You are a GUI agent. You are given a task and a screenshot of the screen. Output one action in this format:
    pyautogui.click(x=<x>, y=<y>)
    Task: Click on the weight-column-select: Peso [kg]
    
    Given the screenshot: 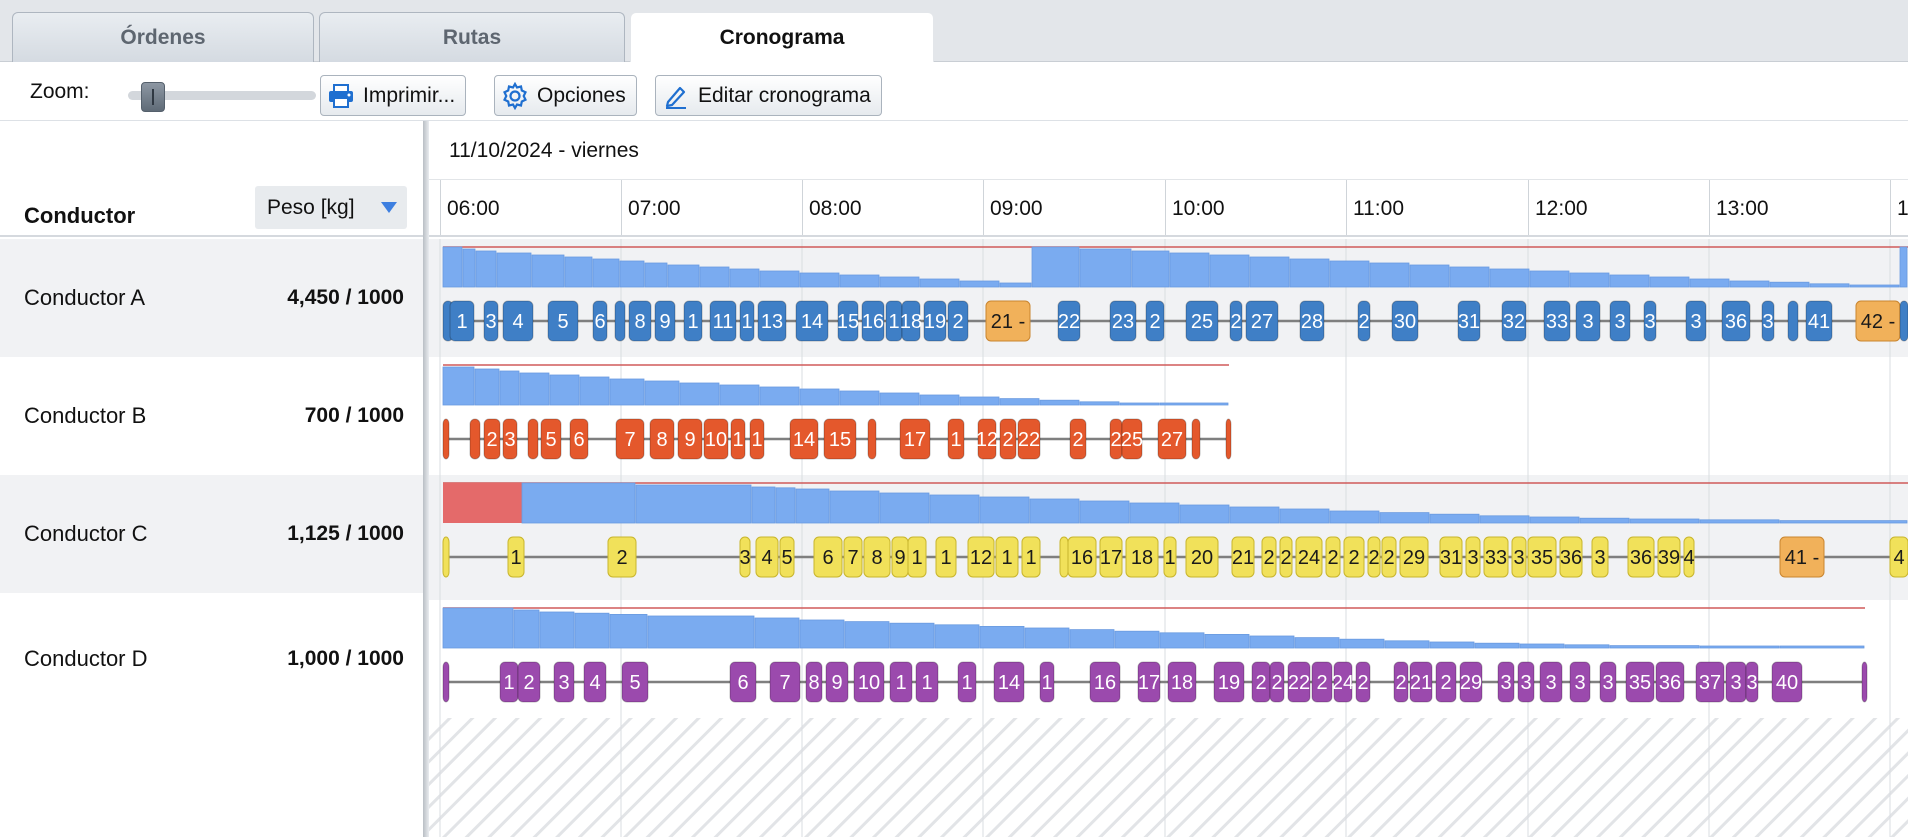 What is the action you would take?
    pyautogui.click(x=331, y=207)
    